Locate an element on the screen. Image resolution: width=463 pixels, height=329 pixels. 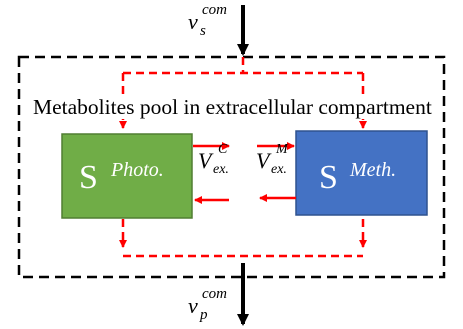
exchange-c-superscript: C is located at coordinates (223, 149).